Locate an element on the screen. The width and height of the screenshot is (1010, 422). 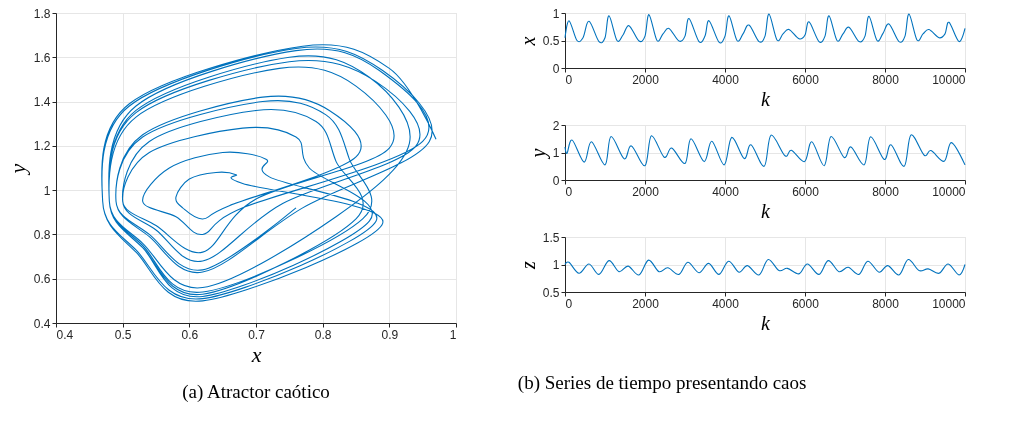
text: (a) Atractor caótico is located at coordinates (256, 392).